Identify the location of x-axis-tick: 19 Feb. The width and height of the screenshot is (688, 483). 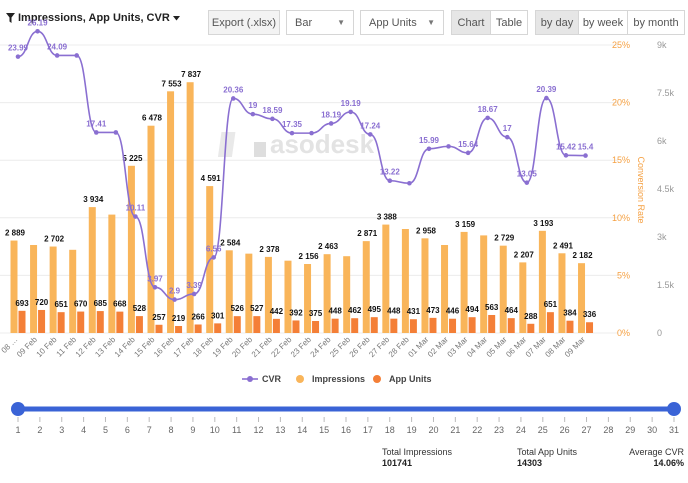
(223, 347).